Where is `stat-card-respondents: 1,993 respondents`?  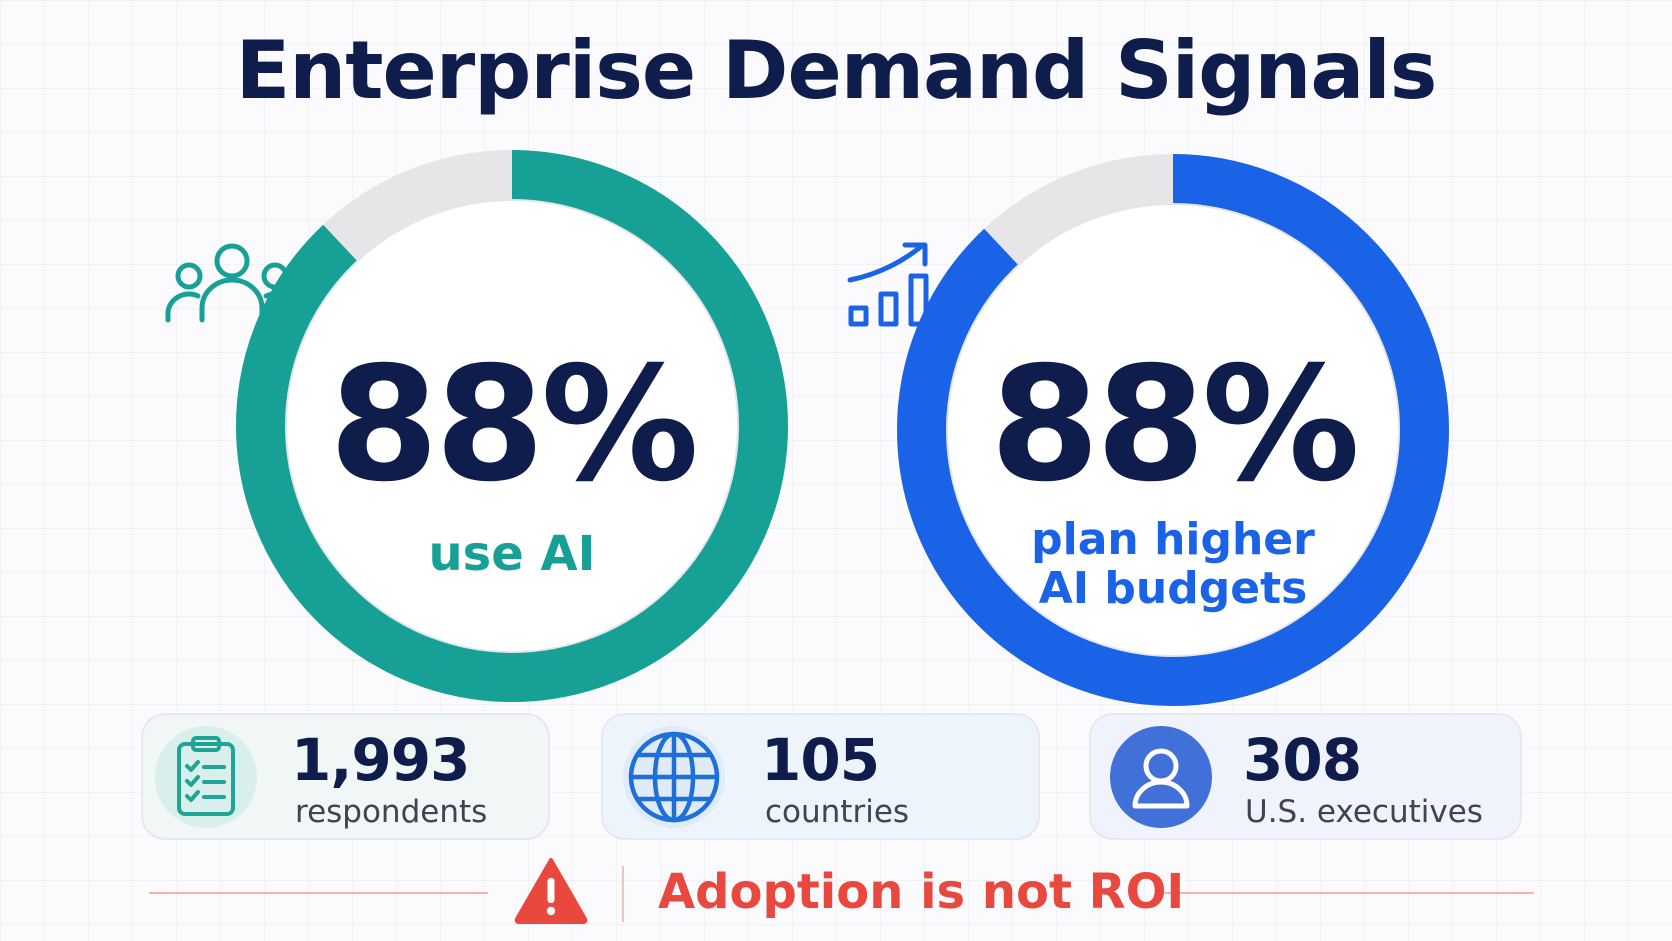 stat-card-respondents: 1,993 respondents is located at coordinates (345, 776).